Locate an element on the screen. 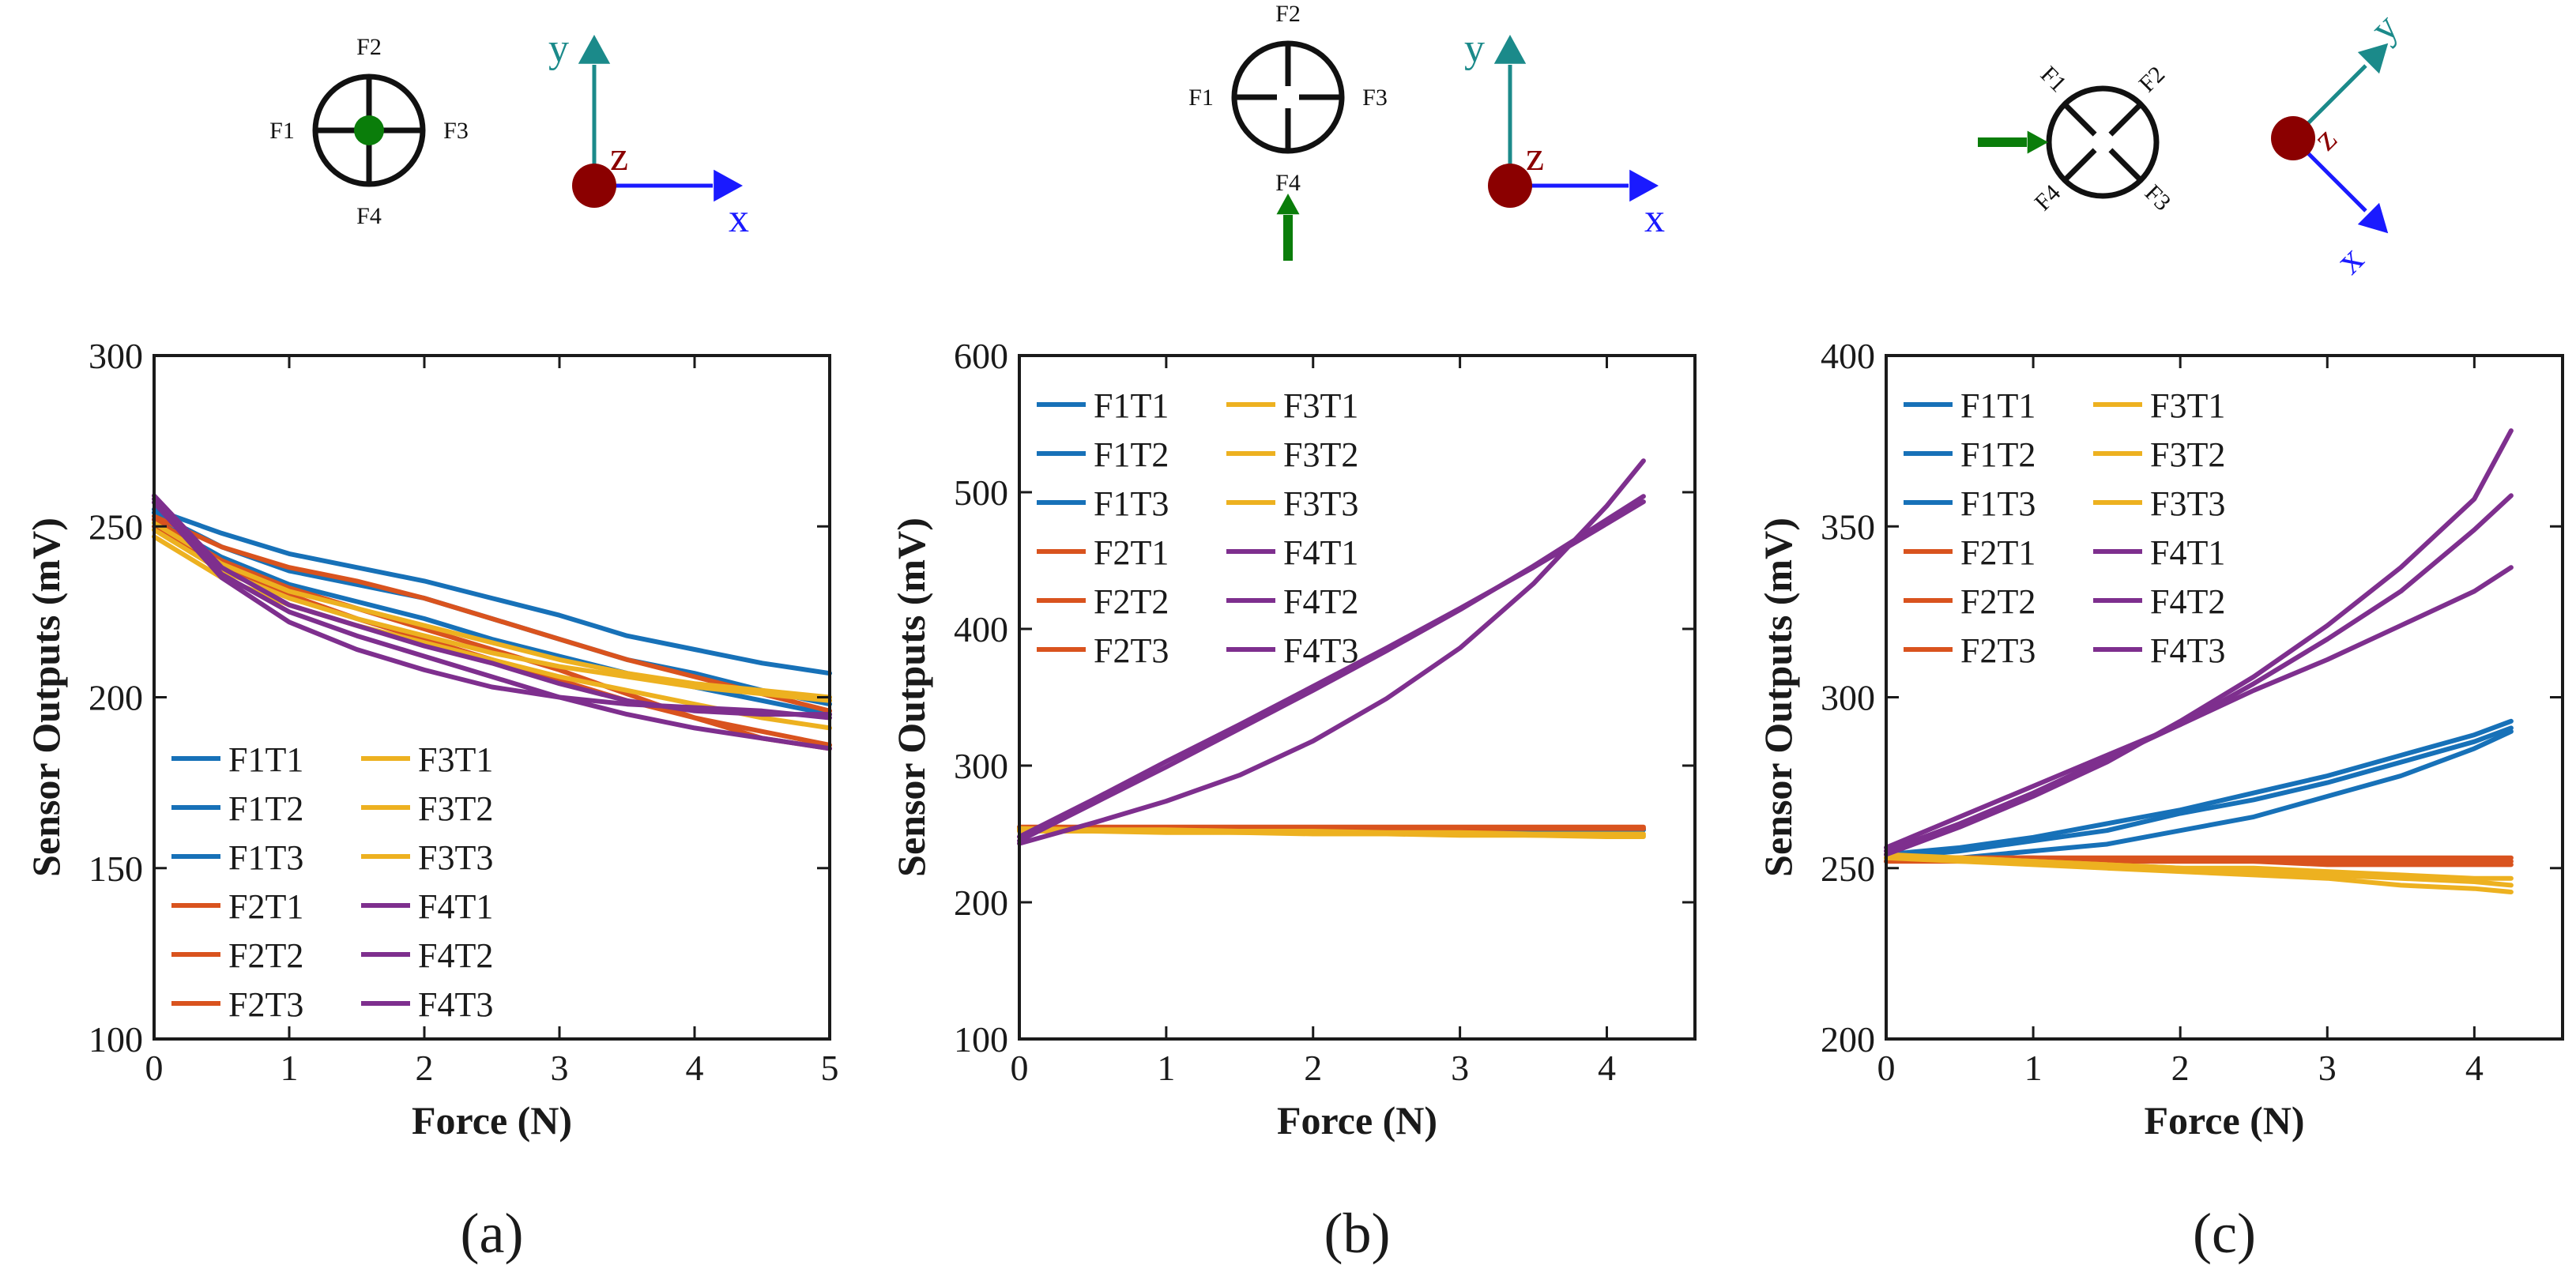  x-axis-symbol: x is located at coordinates (2348, 259).